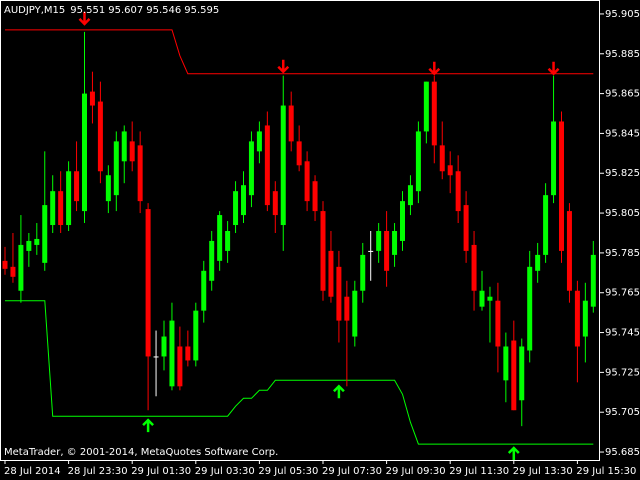 The height and width of the screenshot is (480, 640). I want to click on y-tick-label: 95.885, so click(622, 54).